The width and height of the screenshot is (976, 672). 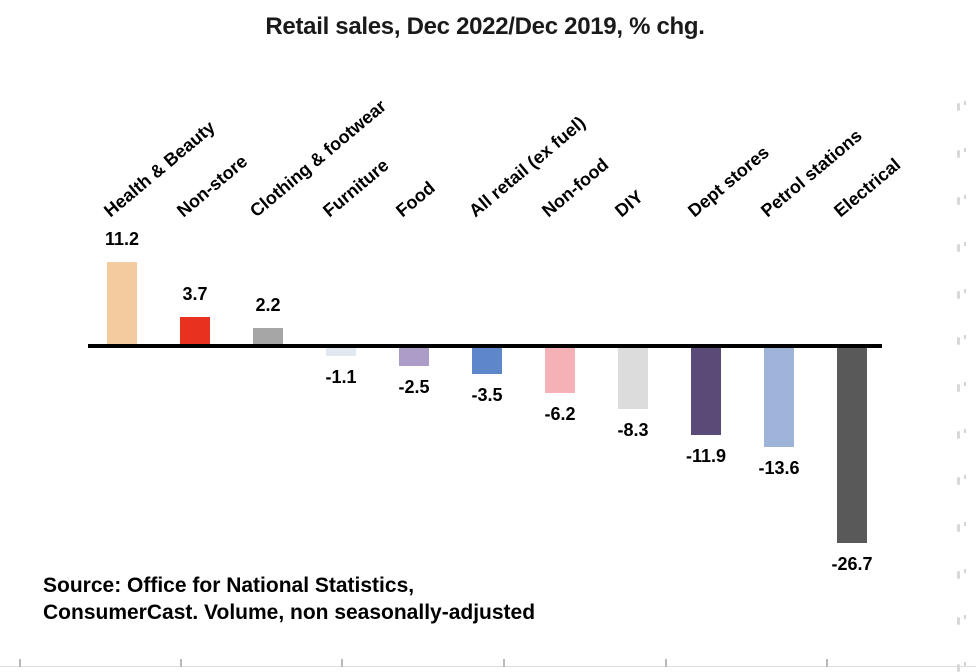 What do you see at coordinates (706, 456) in the screenshot?
I see `value-label-dept-stores: -11.9` at bounding box center [706, 456].